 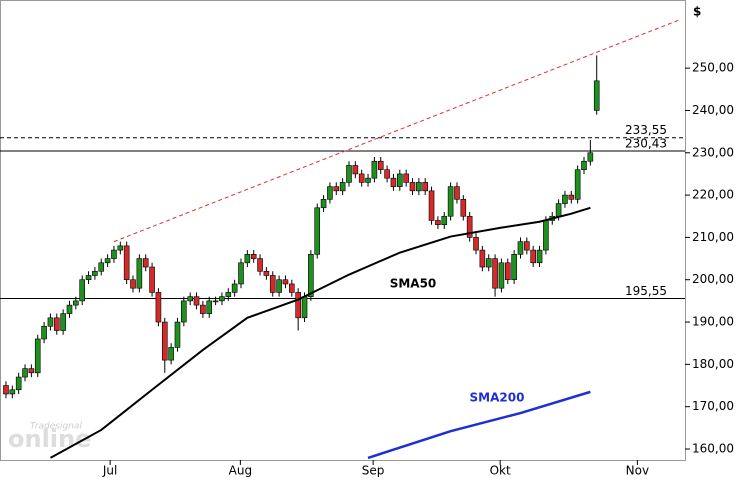 I want to click on watermark-small: Tradesignal, so click(x=56, y=427).